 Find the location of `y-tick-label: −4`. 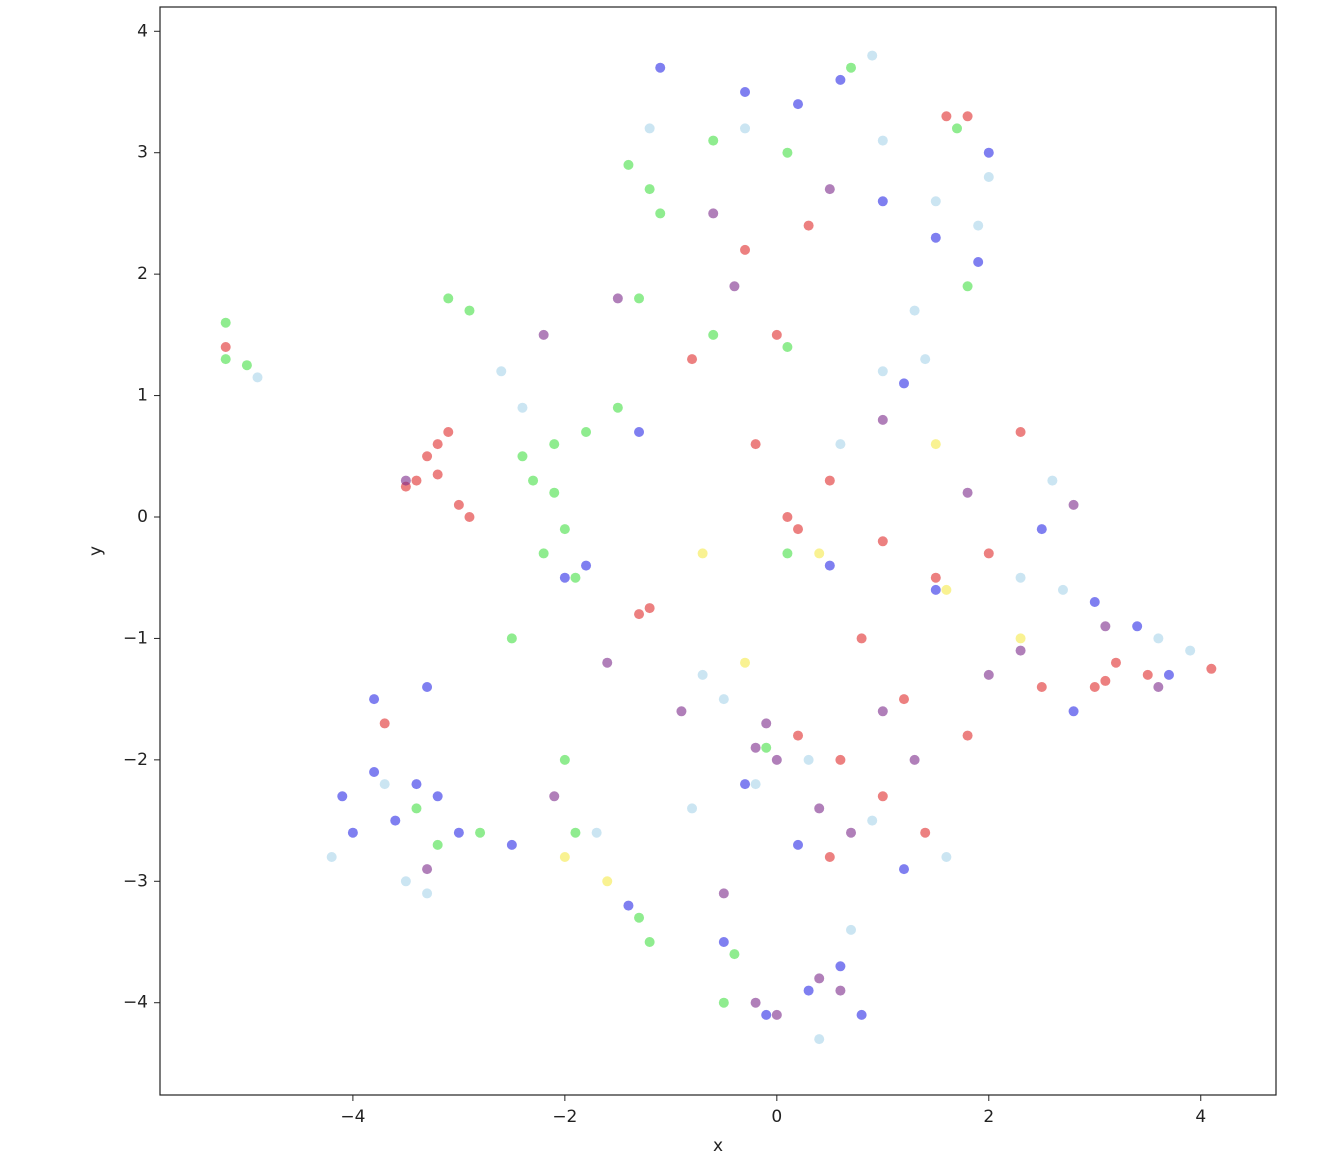

y-tick-label: −4 is located at coordinates (135, 1003).